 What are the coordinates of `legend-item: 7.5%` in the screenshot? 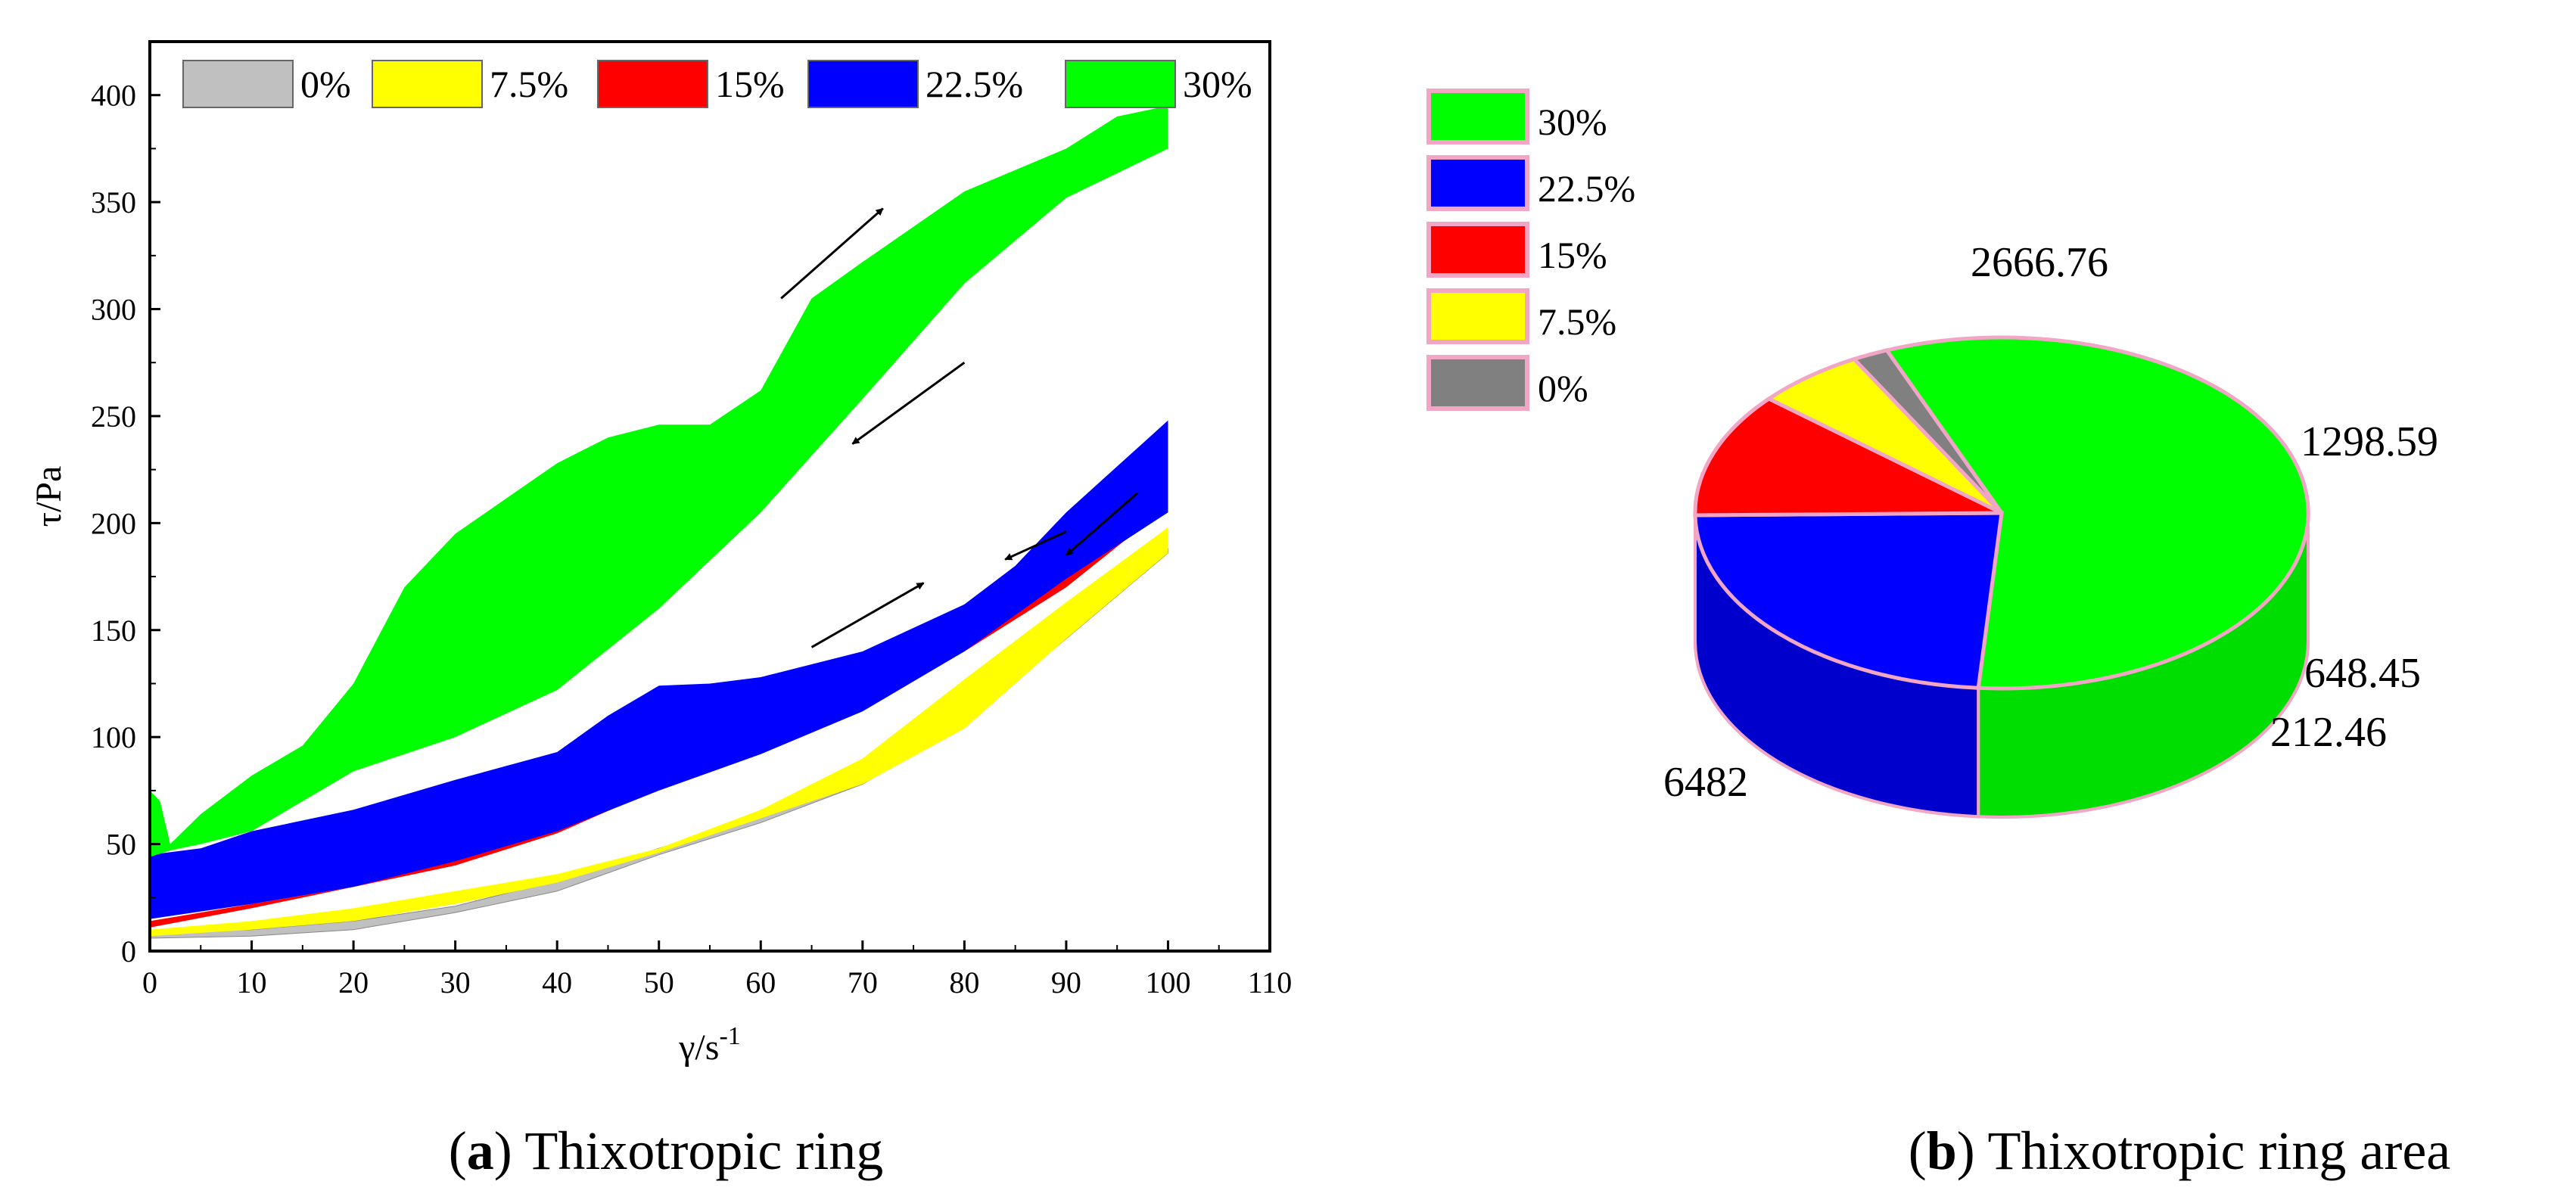 It's located at (470, 84).